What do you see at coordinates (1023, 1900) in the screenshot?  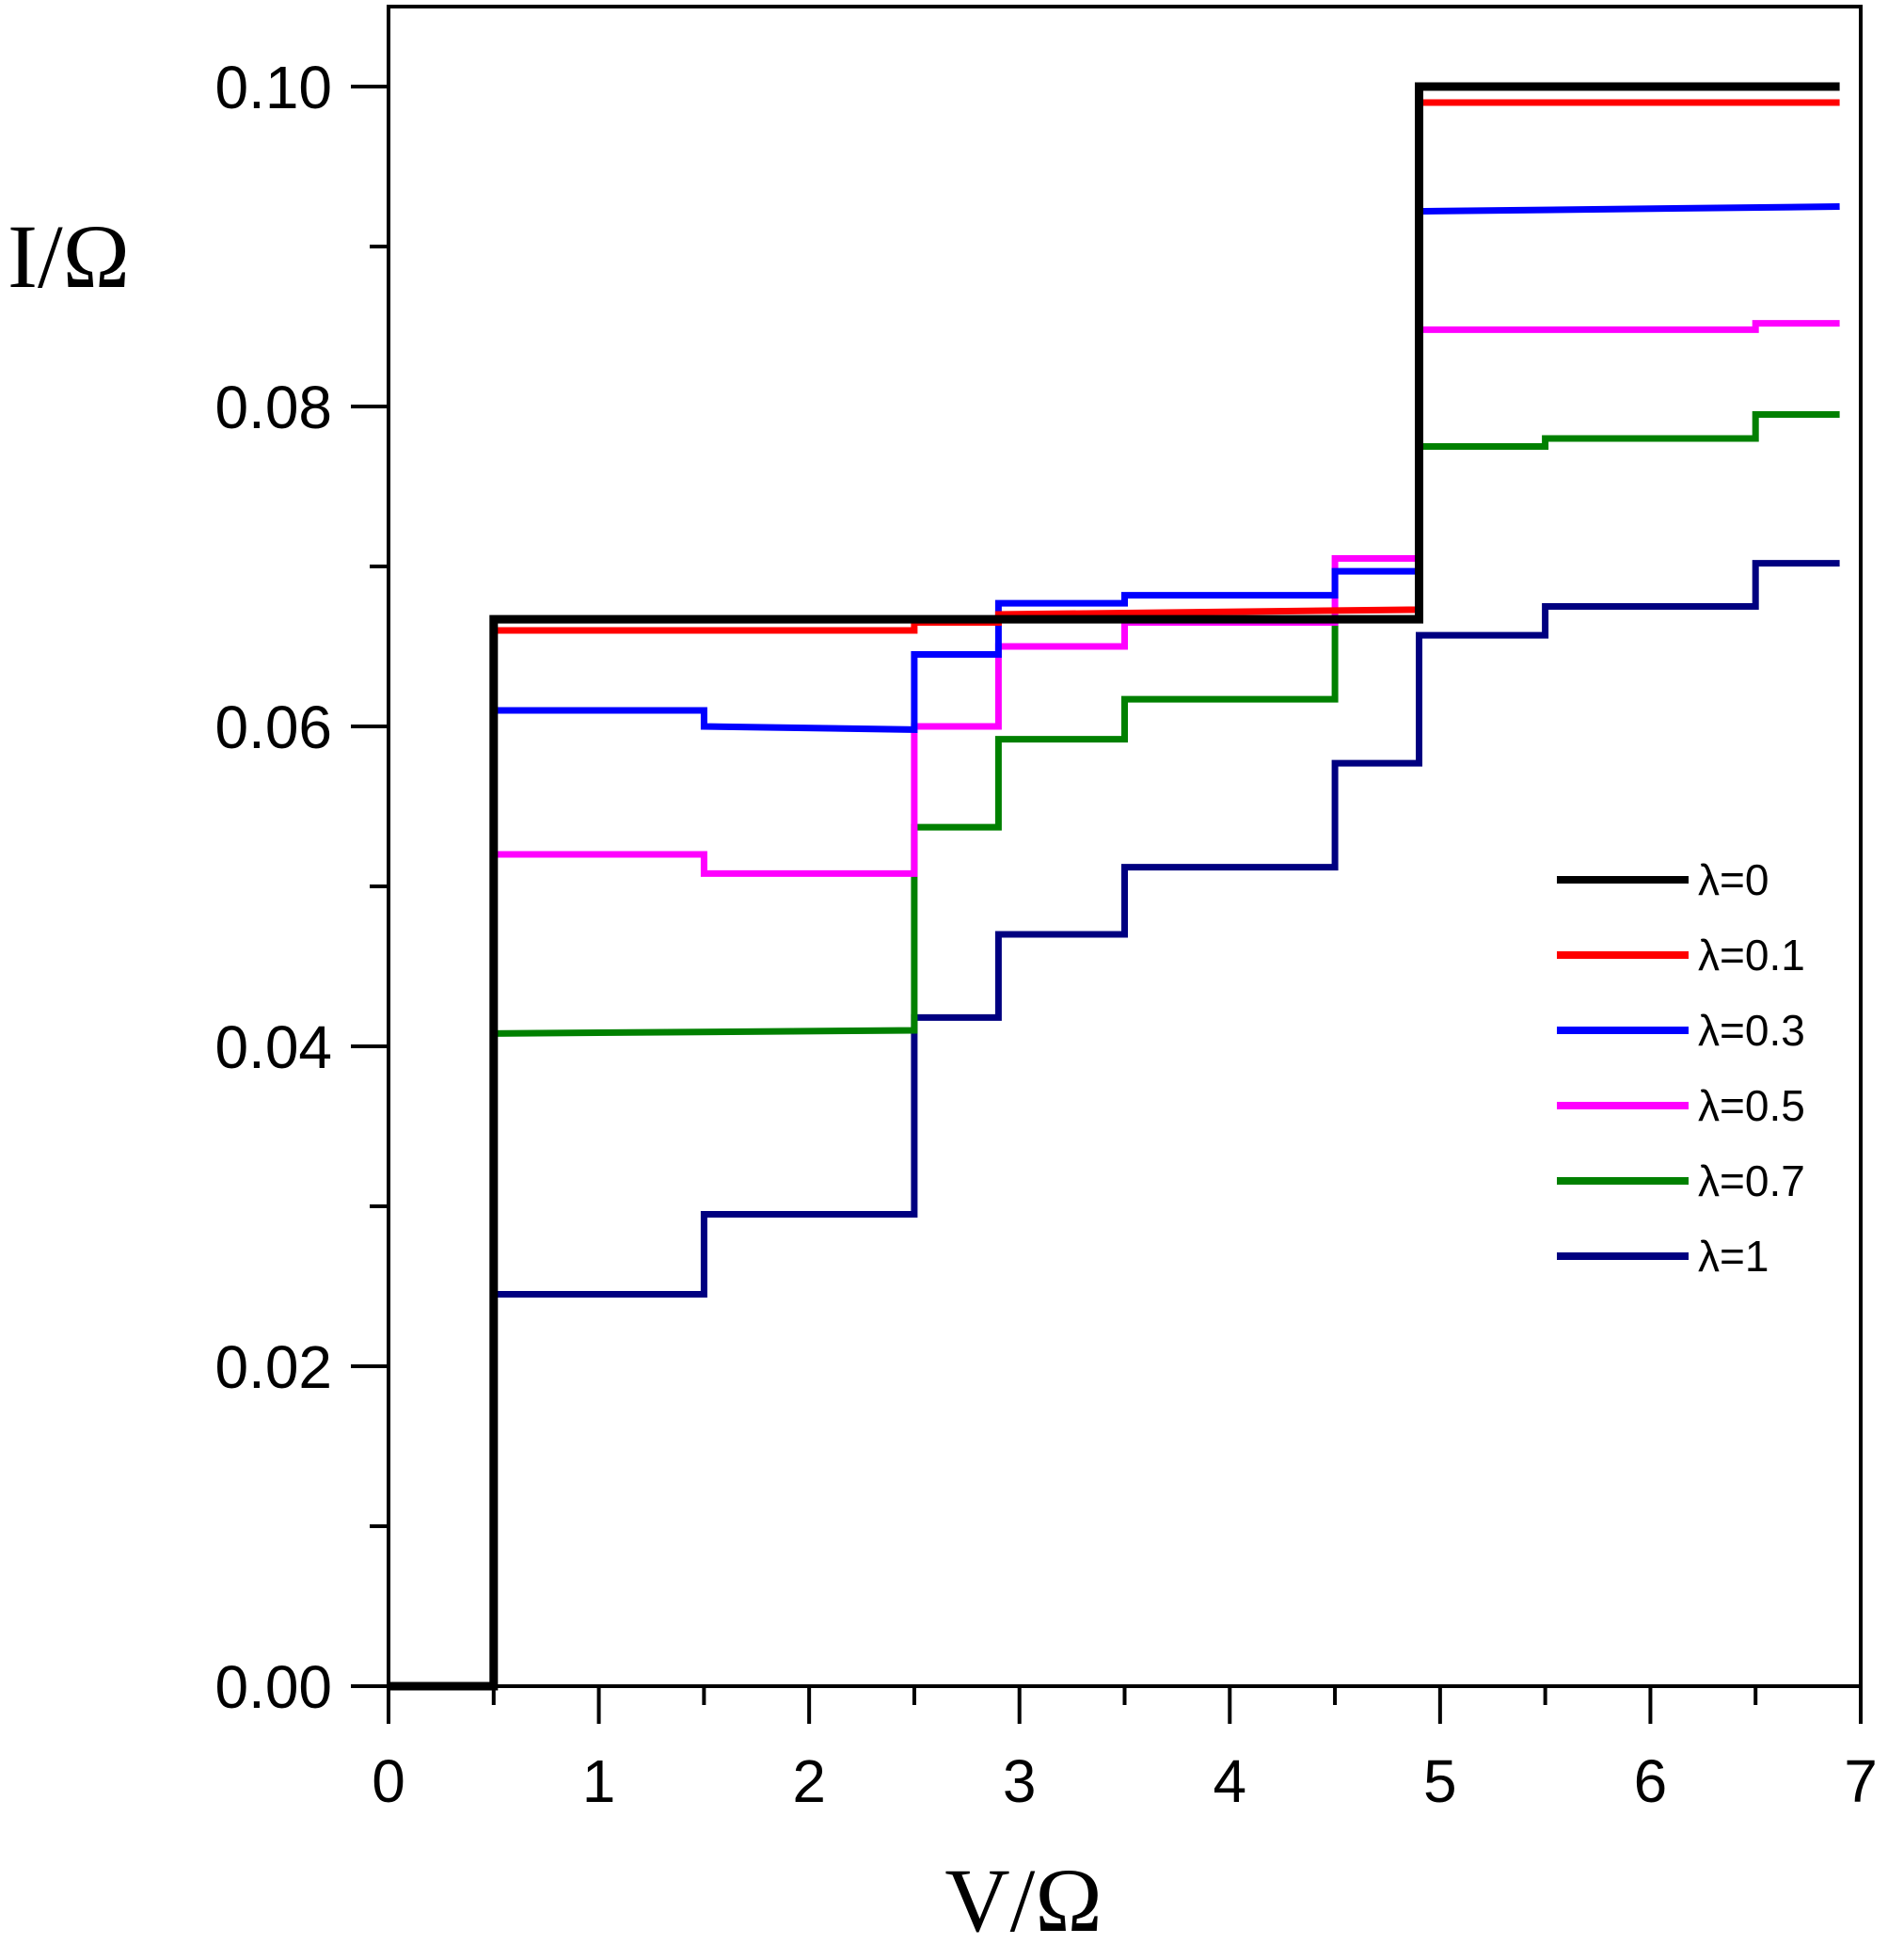 I see `x-axis-title: V/Ω` at bounding box center [1023, 1900].